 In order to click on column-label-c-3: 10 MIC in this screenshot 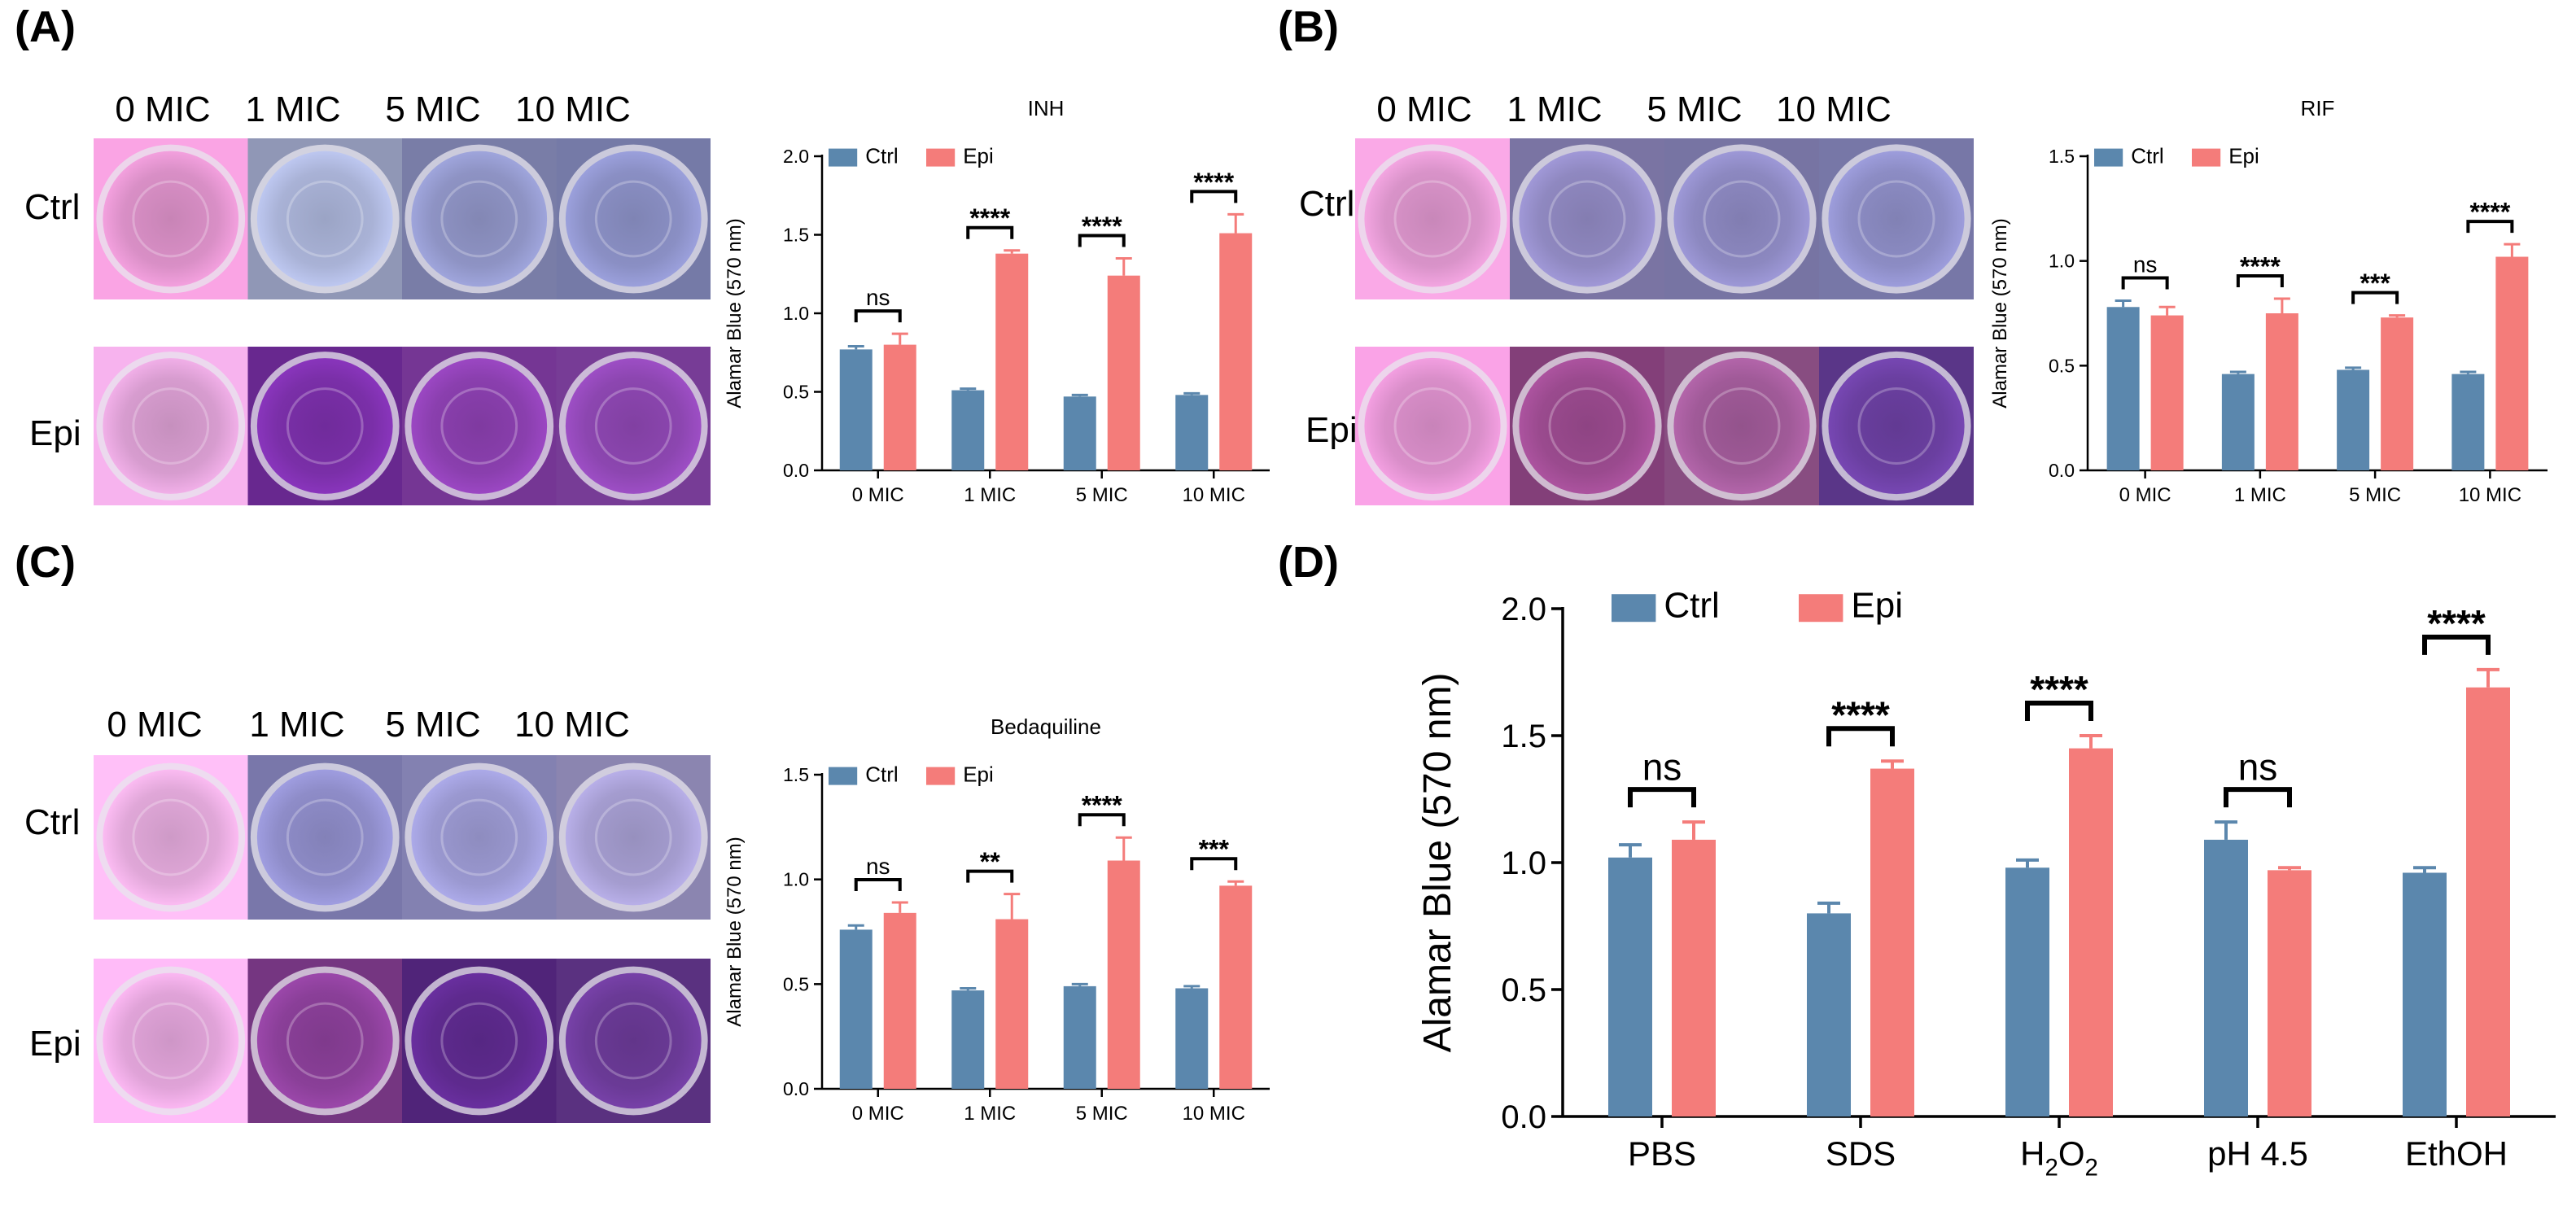, I will do `click(572, 725)`.